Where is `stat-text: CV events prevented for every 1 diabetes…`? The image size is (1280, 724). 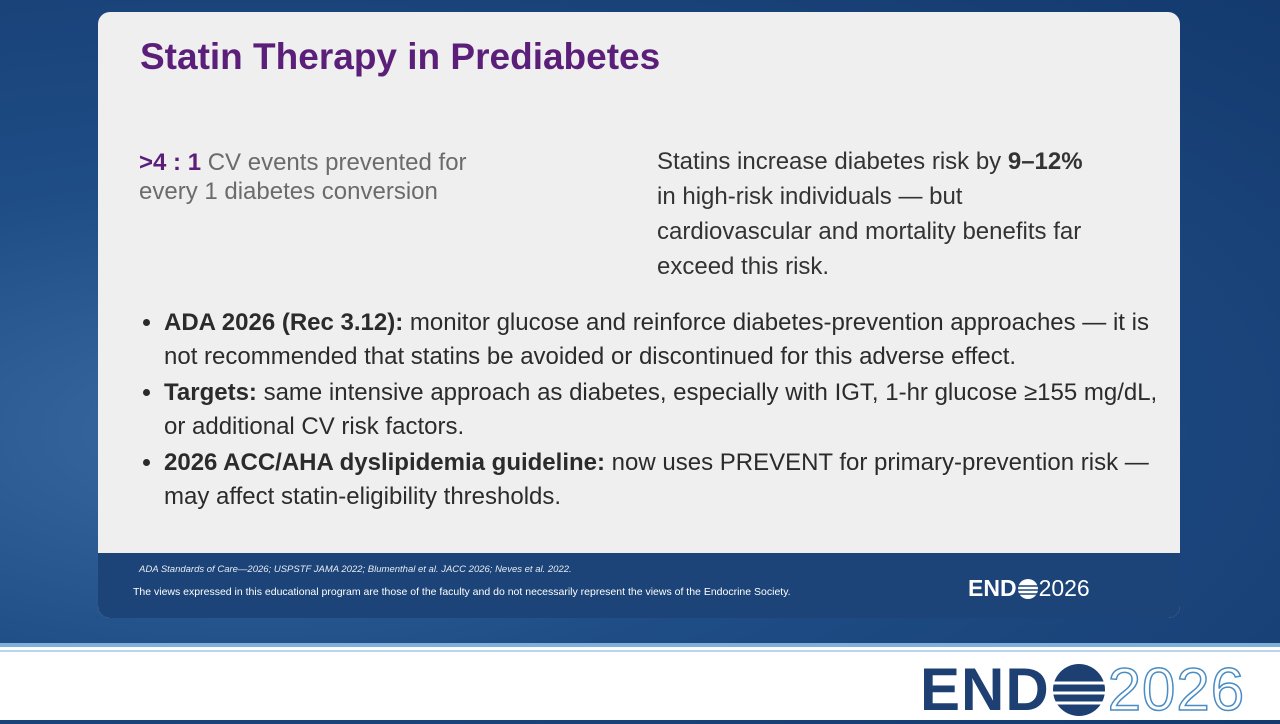
stat-text: CV events prevented for every 1 diabetes… is located at coordinates (303, 177).